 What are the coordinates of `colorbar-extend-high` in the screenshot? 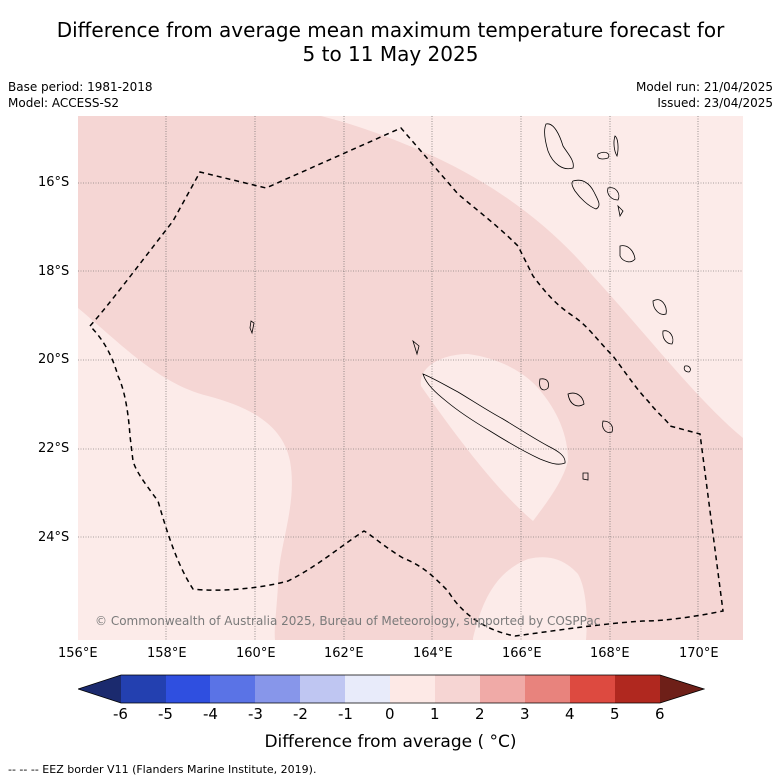 It's located at (682, 689).